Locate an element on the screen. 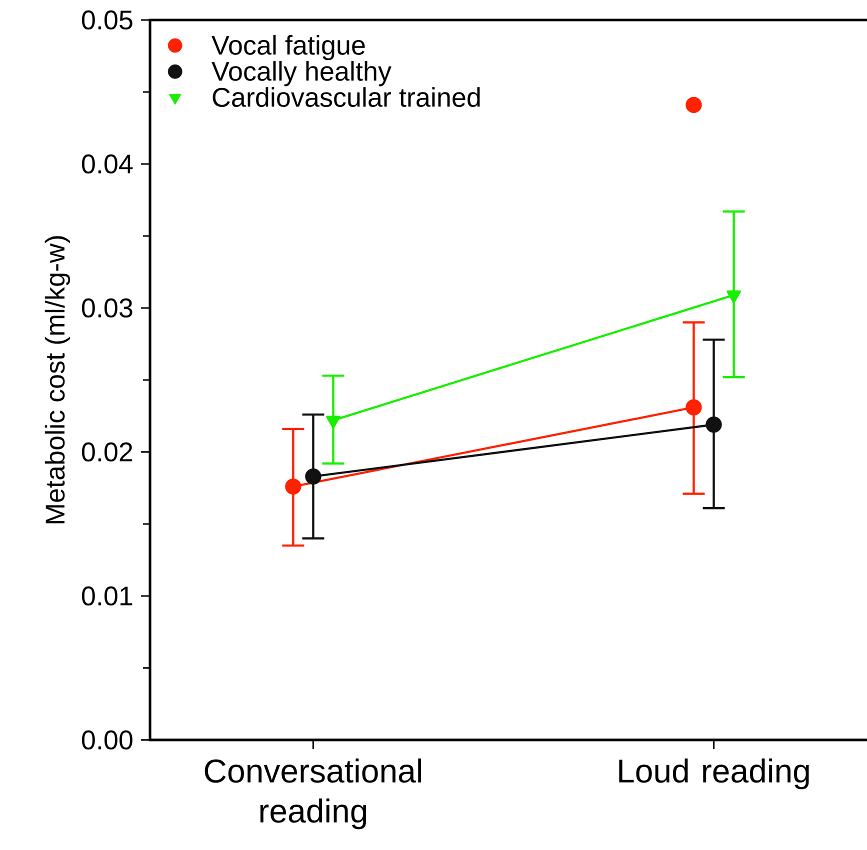 Image resolution: width=867 pixels, height=850 pixels. x-tick-label: Loud reading is located at coordinates (714, 774).